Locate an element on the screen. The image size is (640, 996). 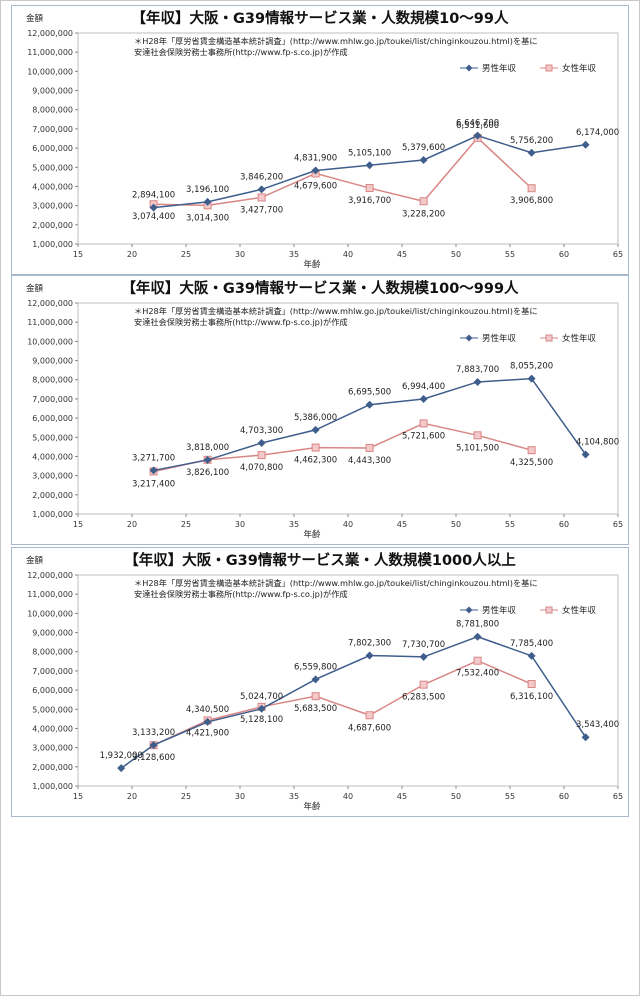
data-label: 6,994,400 is located at coordinates (423, 387).